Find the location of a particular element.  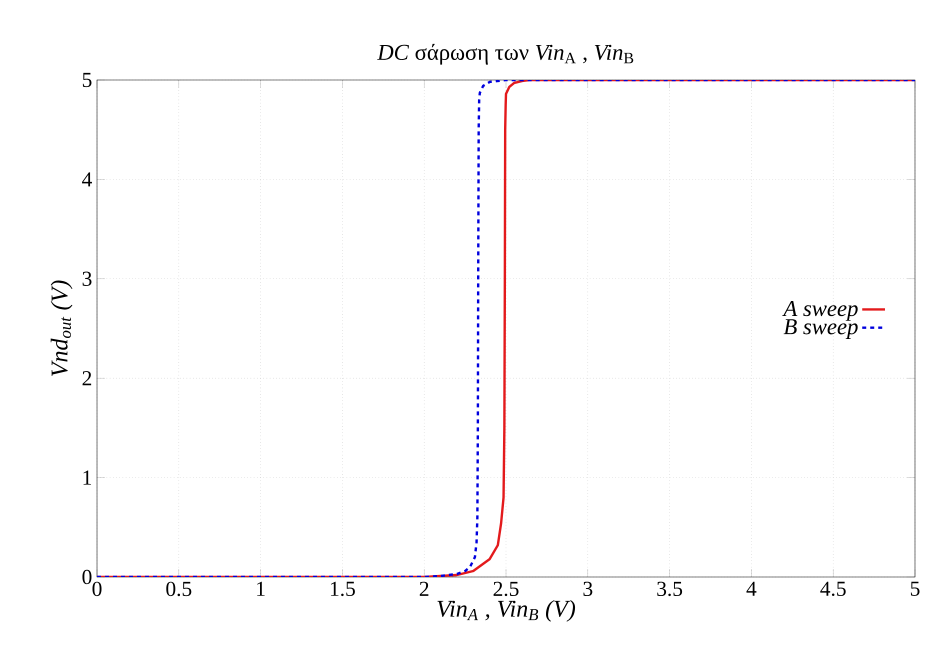

x-axis-title: Vin$_{A}$ , Vin$_{B}$ (V) is located at coordinates (506, 611).